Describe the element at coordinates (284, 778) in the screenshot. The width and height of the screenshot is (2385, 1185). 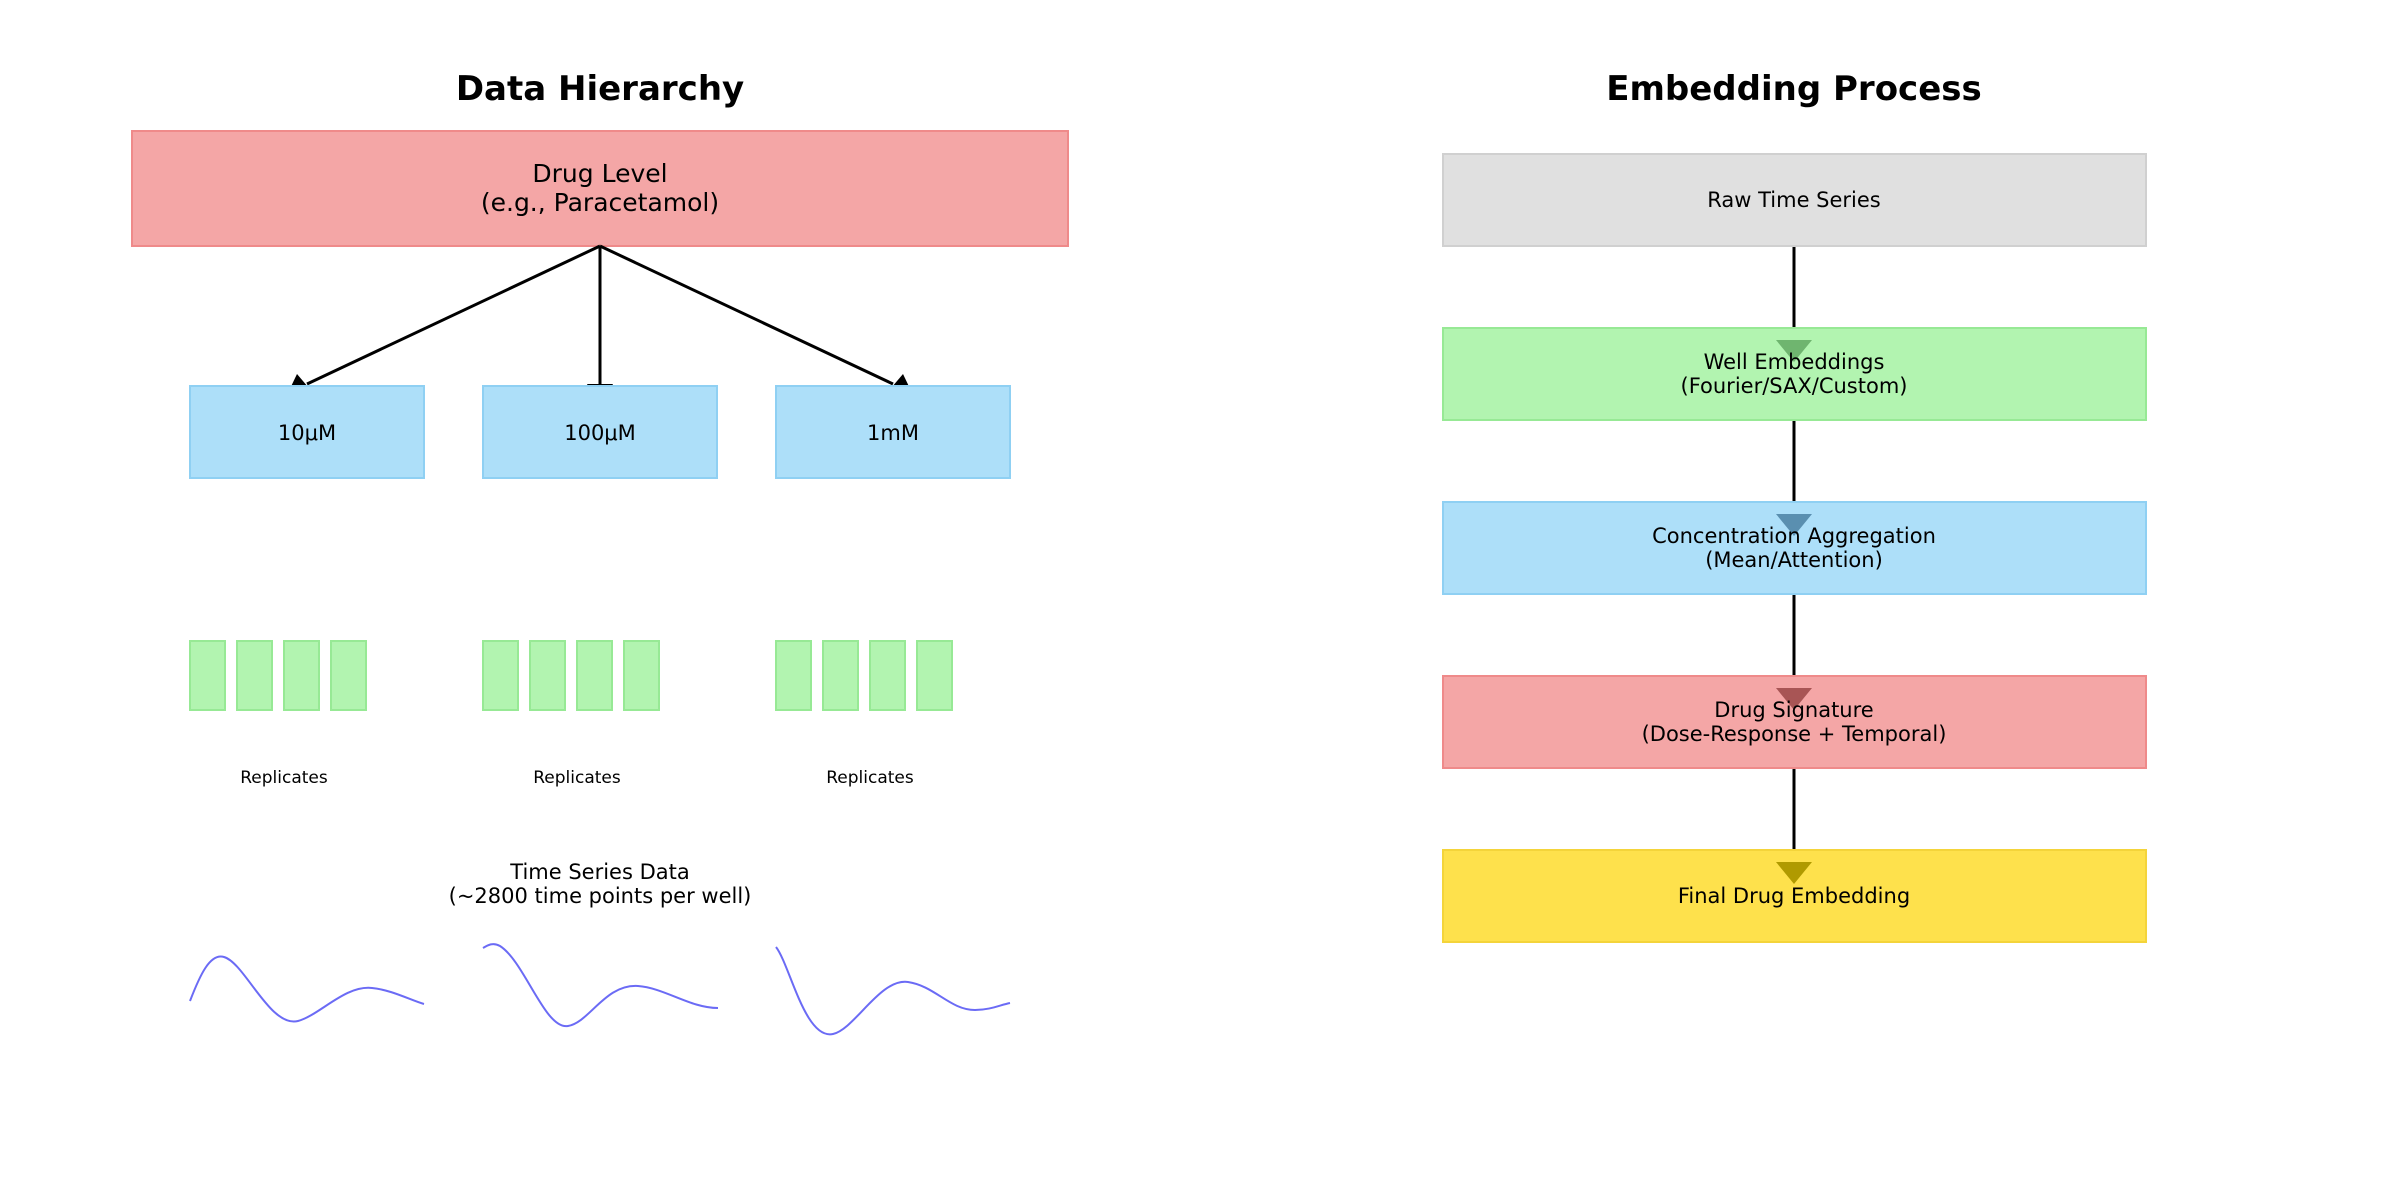
I see `replicates-label-10um: Replicates` at that location.